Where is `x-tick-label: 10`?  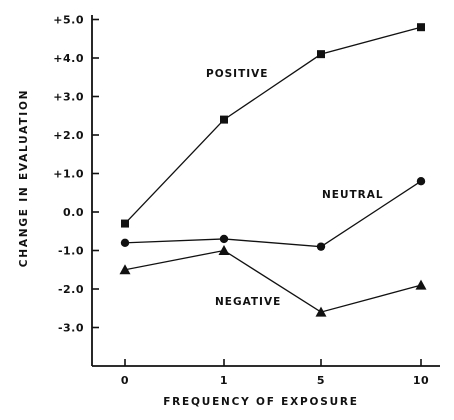 x-tick-label: 10 is located at coordinates (421, 380).